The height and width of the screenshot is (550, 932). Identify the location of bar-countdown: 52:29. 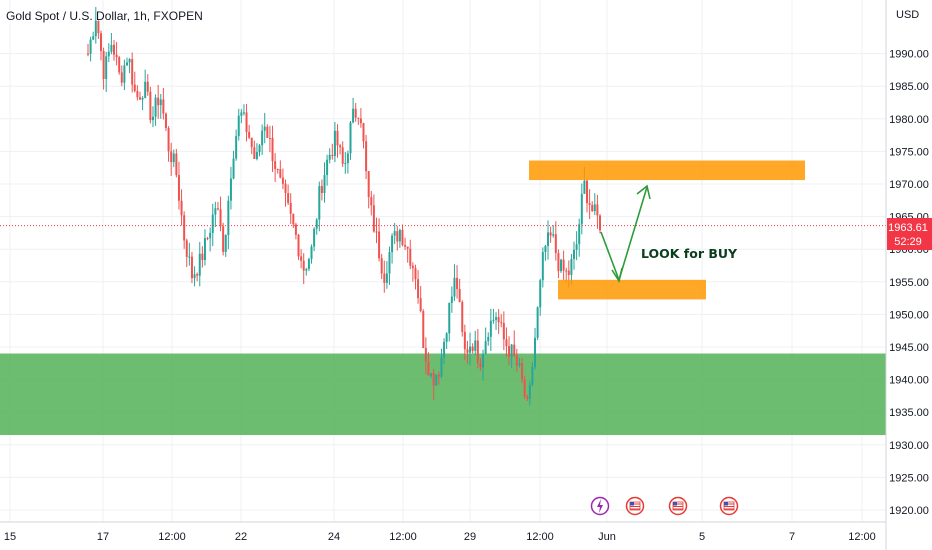
(908, 242).